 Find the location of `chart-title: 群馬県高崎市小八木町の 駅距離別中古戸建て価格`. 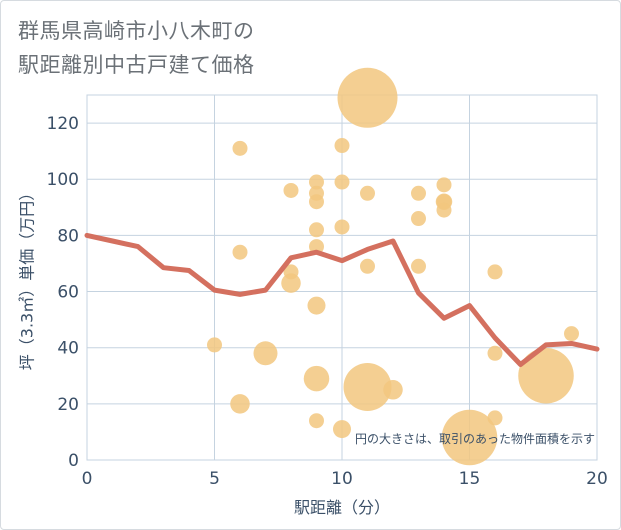

chart-title: 群馬県高崎市小八木町の 駅距離別中古戸建て価格 is located at coordinates (136, 48).